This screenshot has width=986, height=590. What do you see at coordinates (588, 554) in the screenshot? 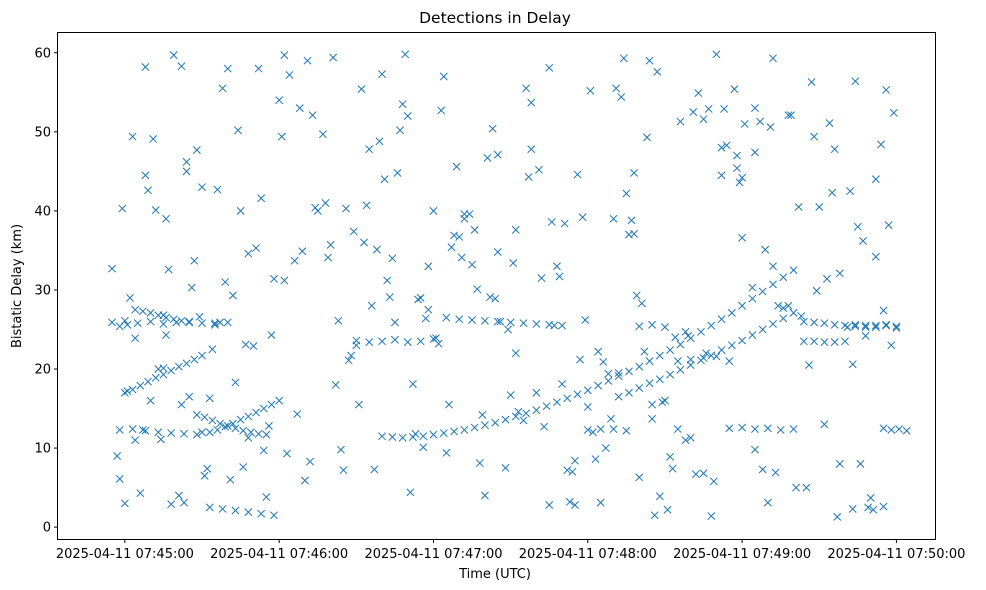
I see `x-tick-label: 2025-04-11 07:48:00` at bounding box center [588, 554].